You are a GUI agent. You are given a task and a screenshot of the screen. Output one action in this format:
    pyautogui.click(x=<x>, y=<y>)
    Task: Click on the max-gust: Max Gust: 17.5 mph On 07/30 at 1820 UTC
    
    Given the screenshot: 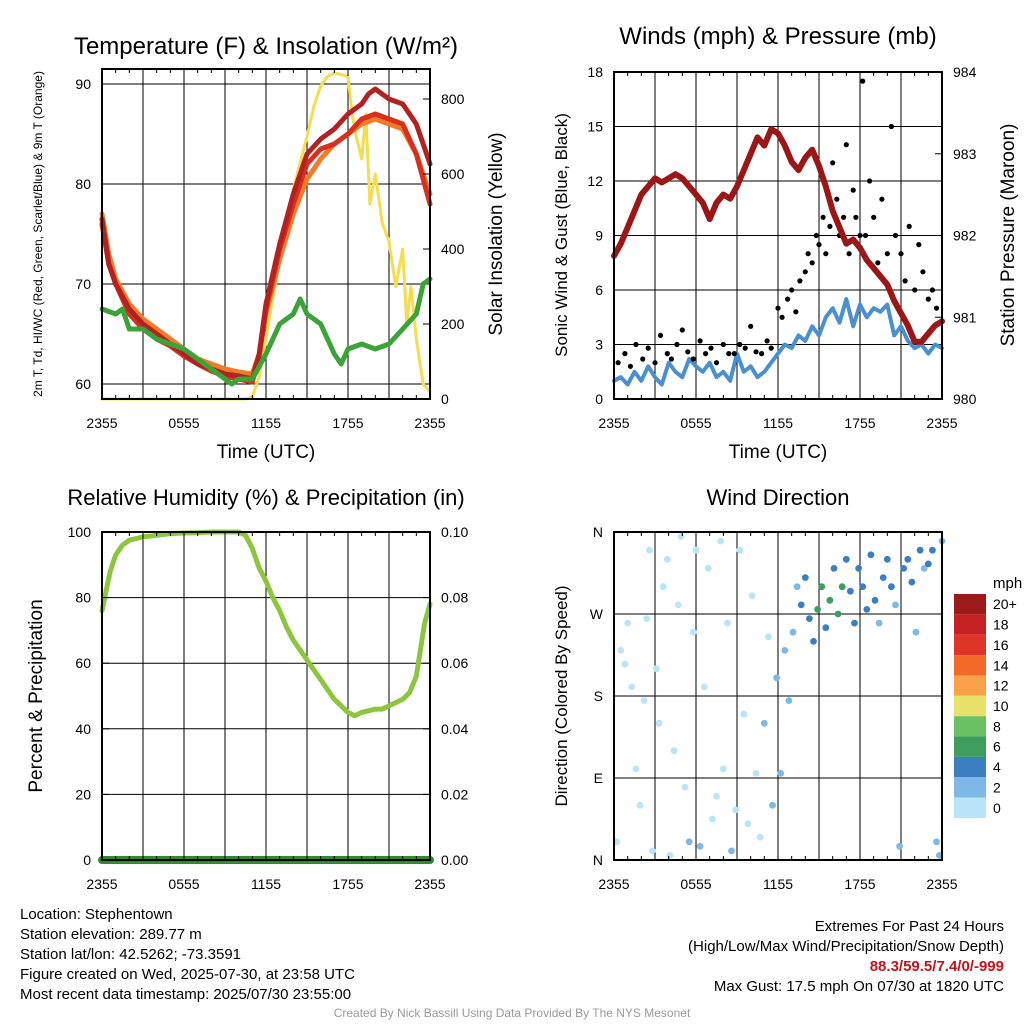 What is the action you would take?
    pyautogui.click(x=858, y=986)
    